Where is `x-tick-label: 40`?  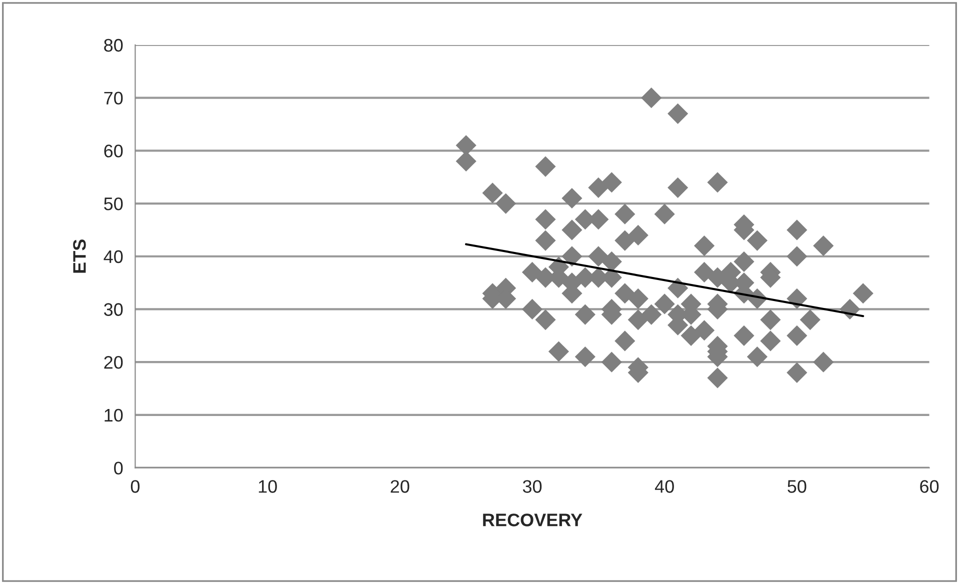
x-tick-label: 40 is located at coordinates (664, 486).